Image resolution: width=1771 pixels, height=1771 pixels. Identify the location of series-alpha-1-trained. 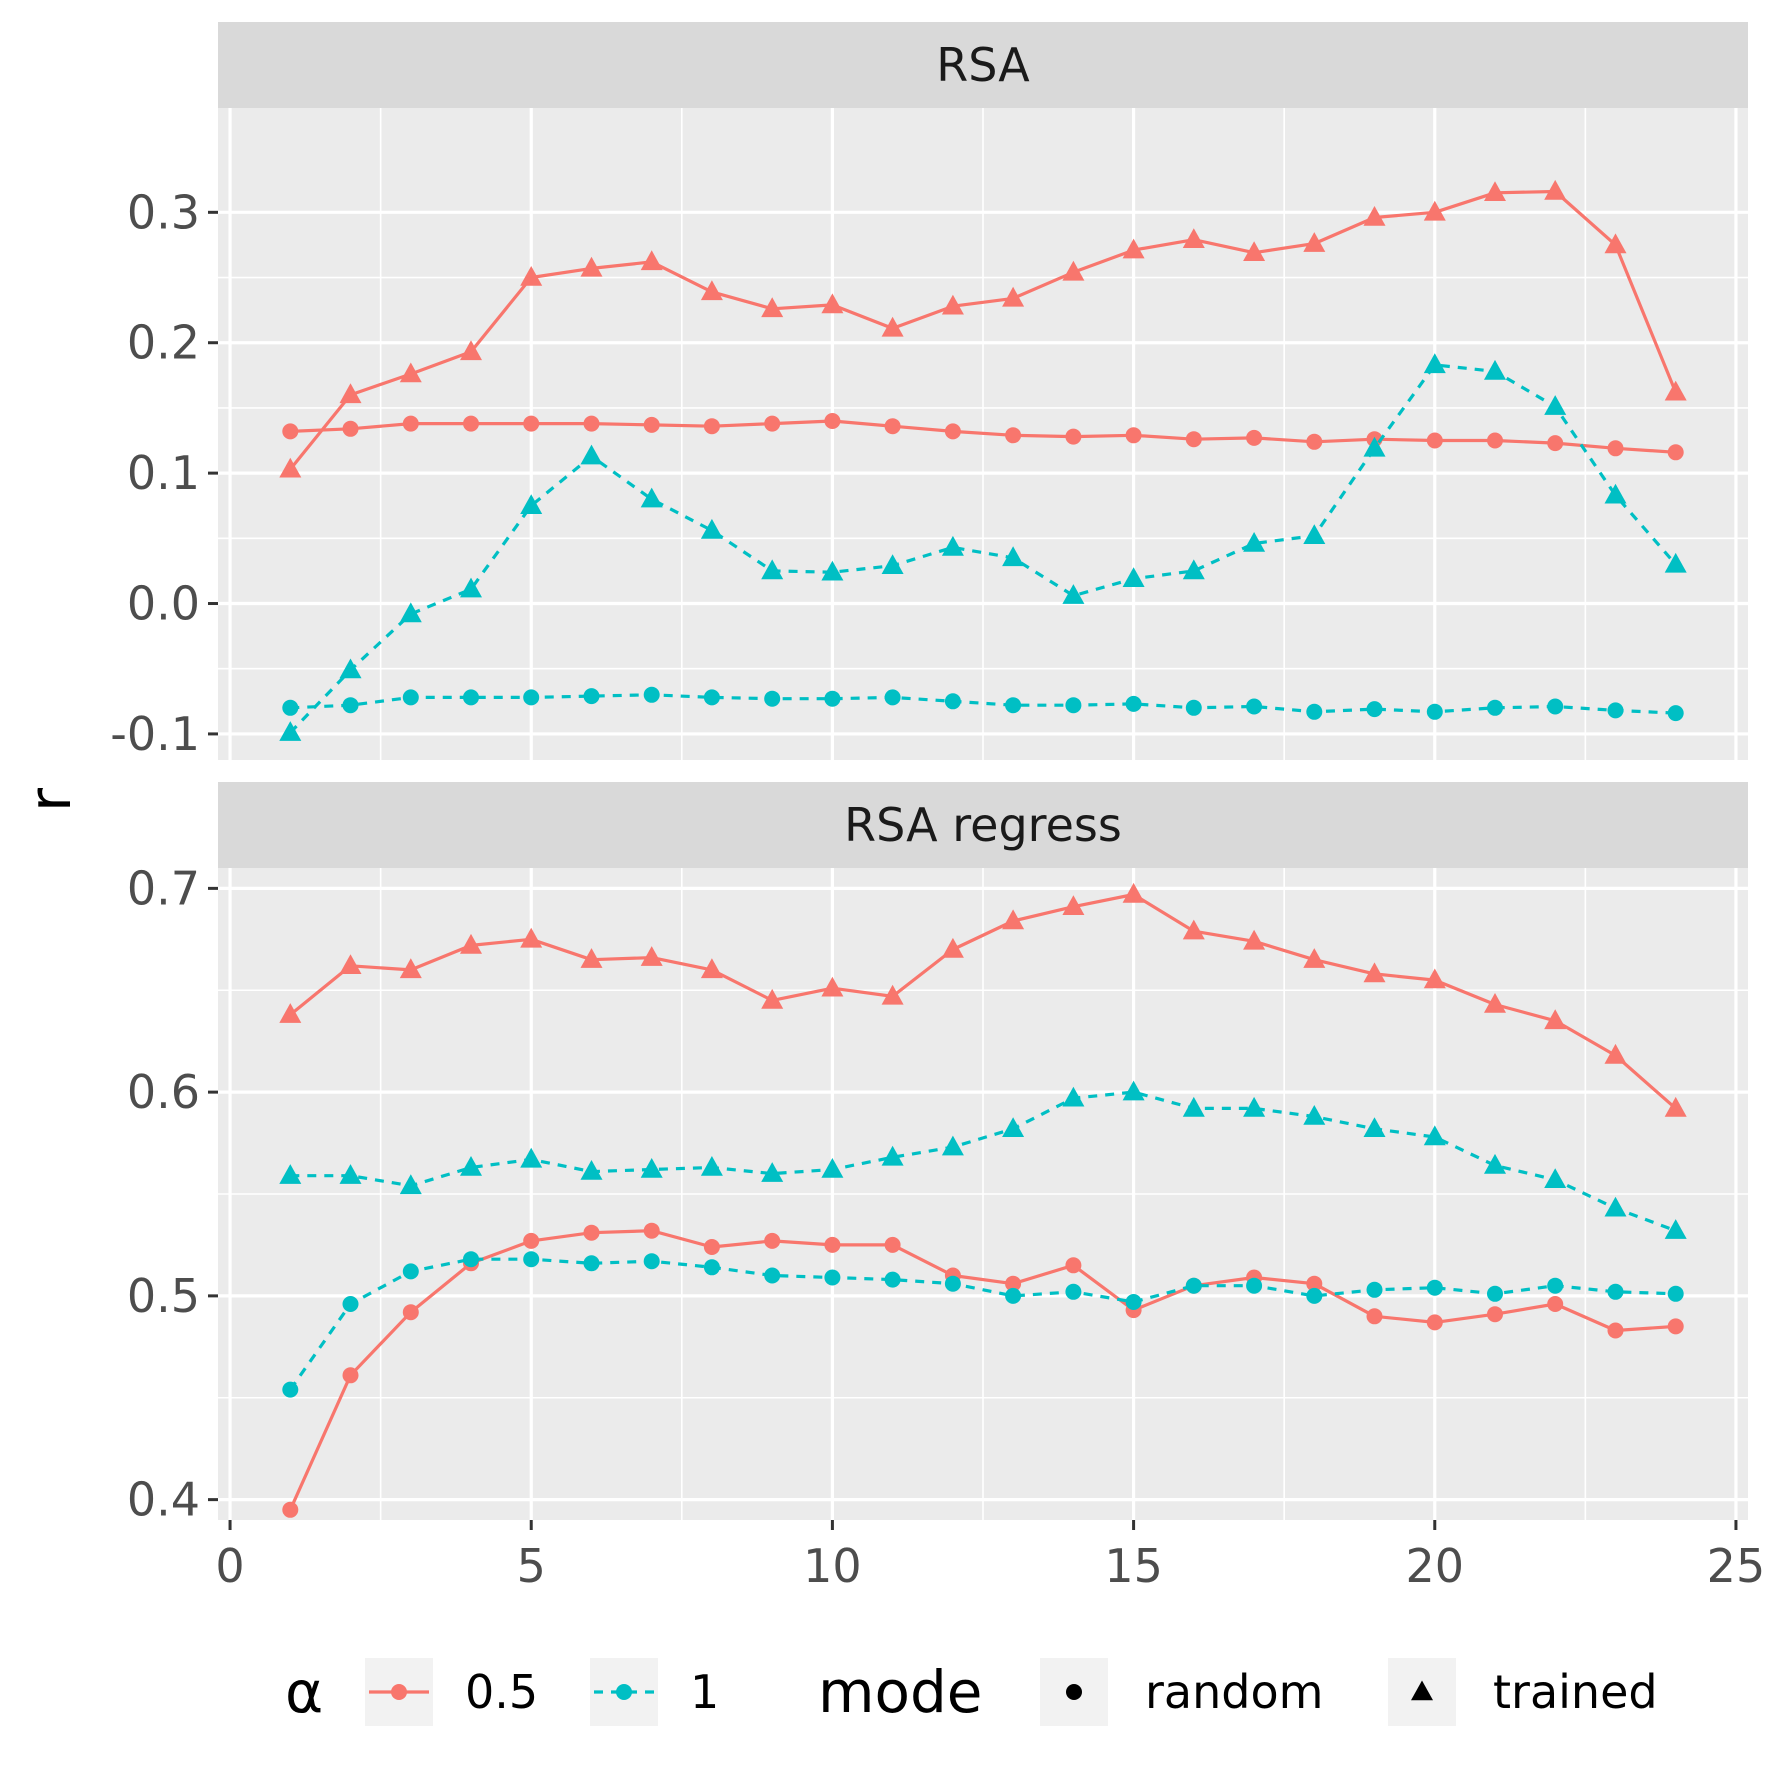
(983, 1159).